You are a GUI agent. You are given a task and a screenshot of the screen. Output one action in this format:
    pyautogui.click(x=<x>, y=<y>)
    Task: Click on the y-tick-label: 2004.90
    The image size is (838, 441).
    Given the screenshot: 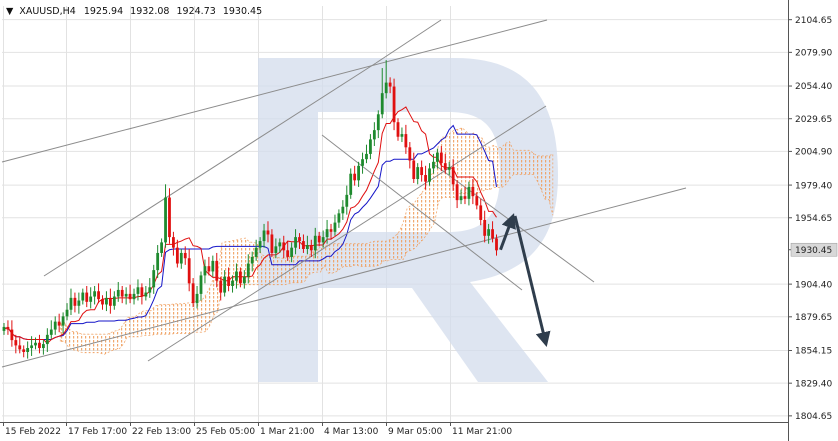 What is the action you would take?
    pyautogui.click(x=813, y=153)
    